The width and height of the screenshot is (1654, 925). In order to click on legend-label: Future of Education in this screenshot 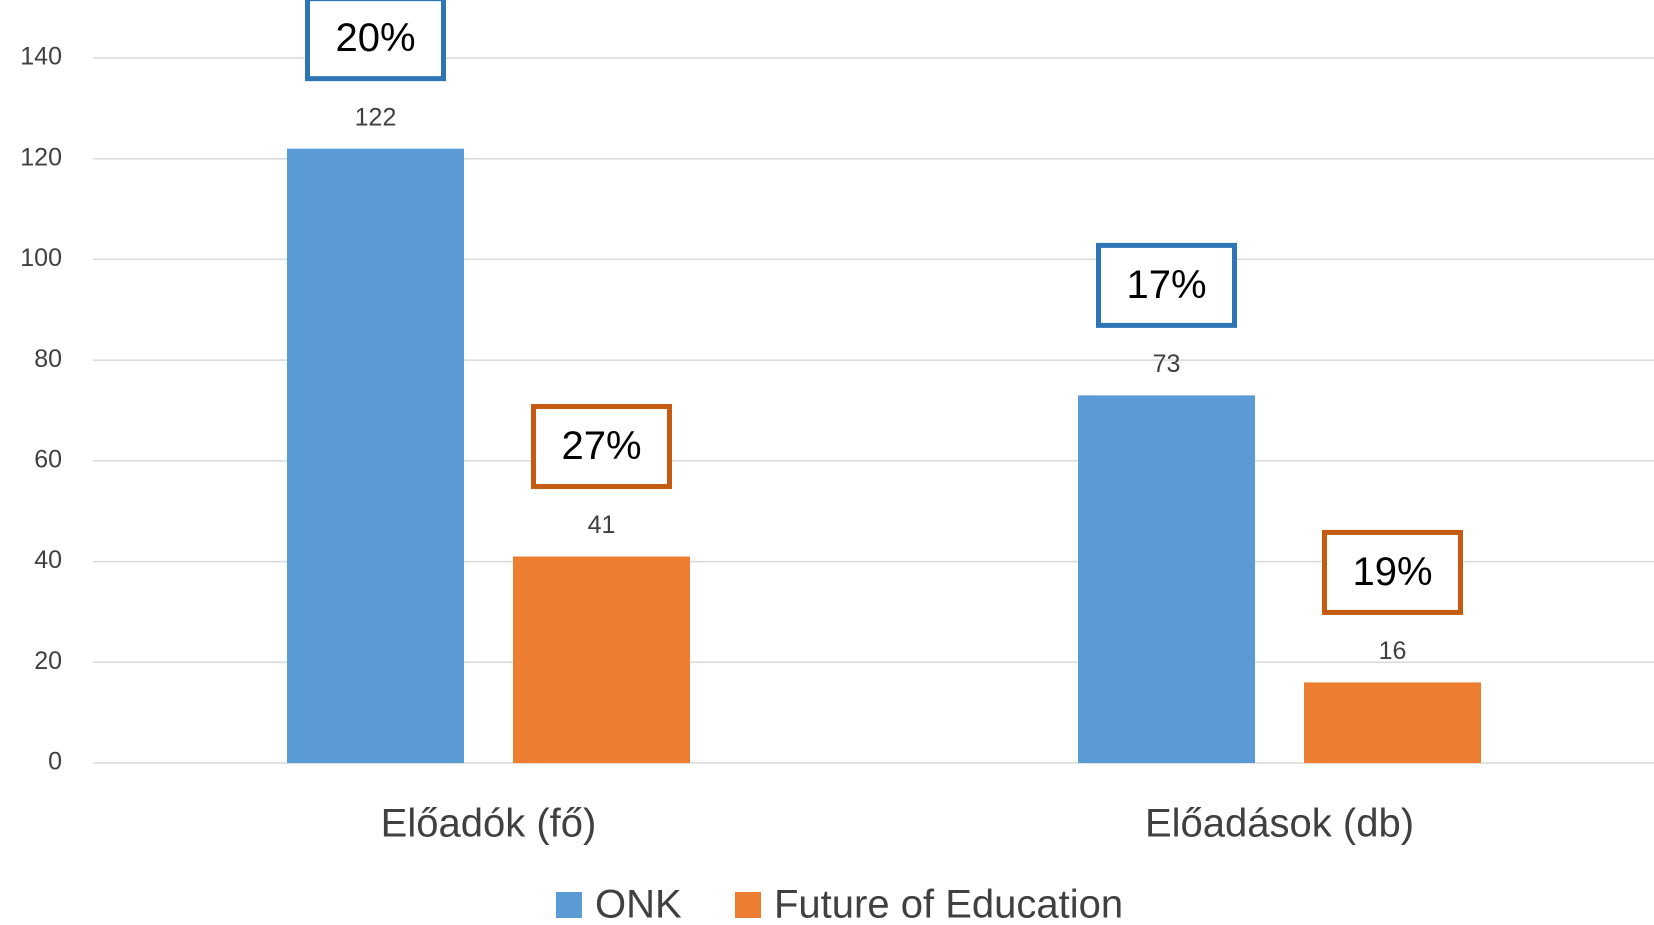, I will do `click(948, 904)`.